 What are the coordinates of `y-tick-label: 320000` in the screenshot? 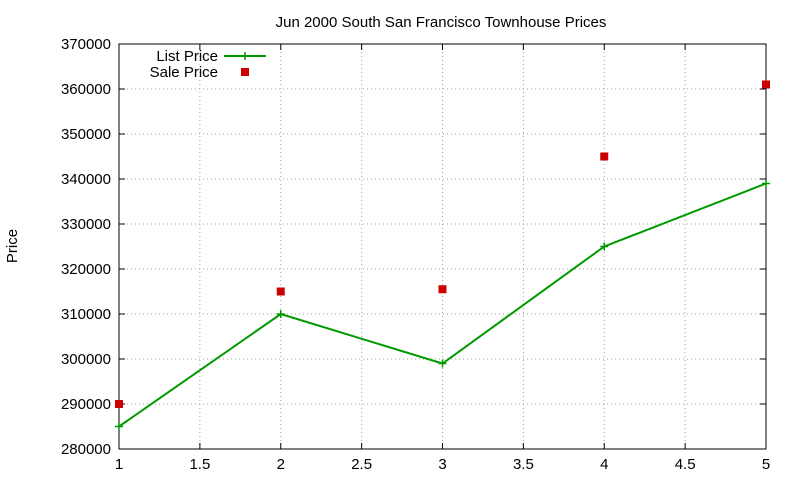 It's located at (86, 269).